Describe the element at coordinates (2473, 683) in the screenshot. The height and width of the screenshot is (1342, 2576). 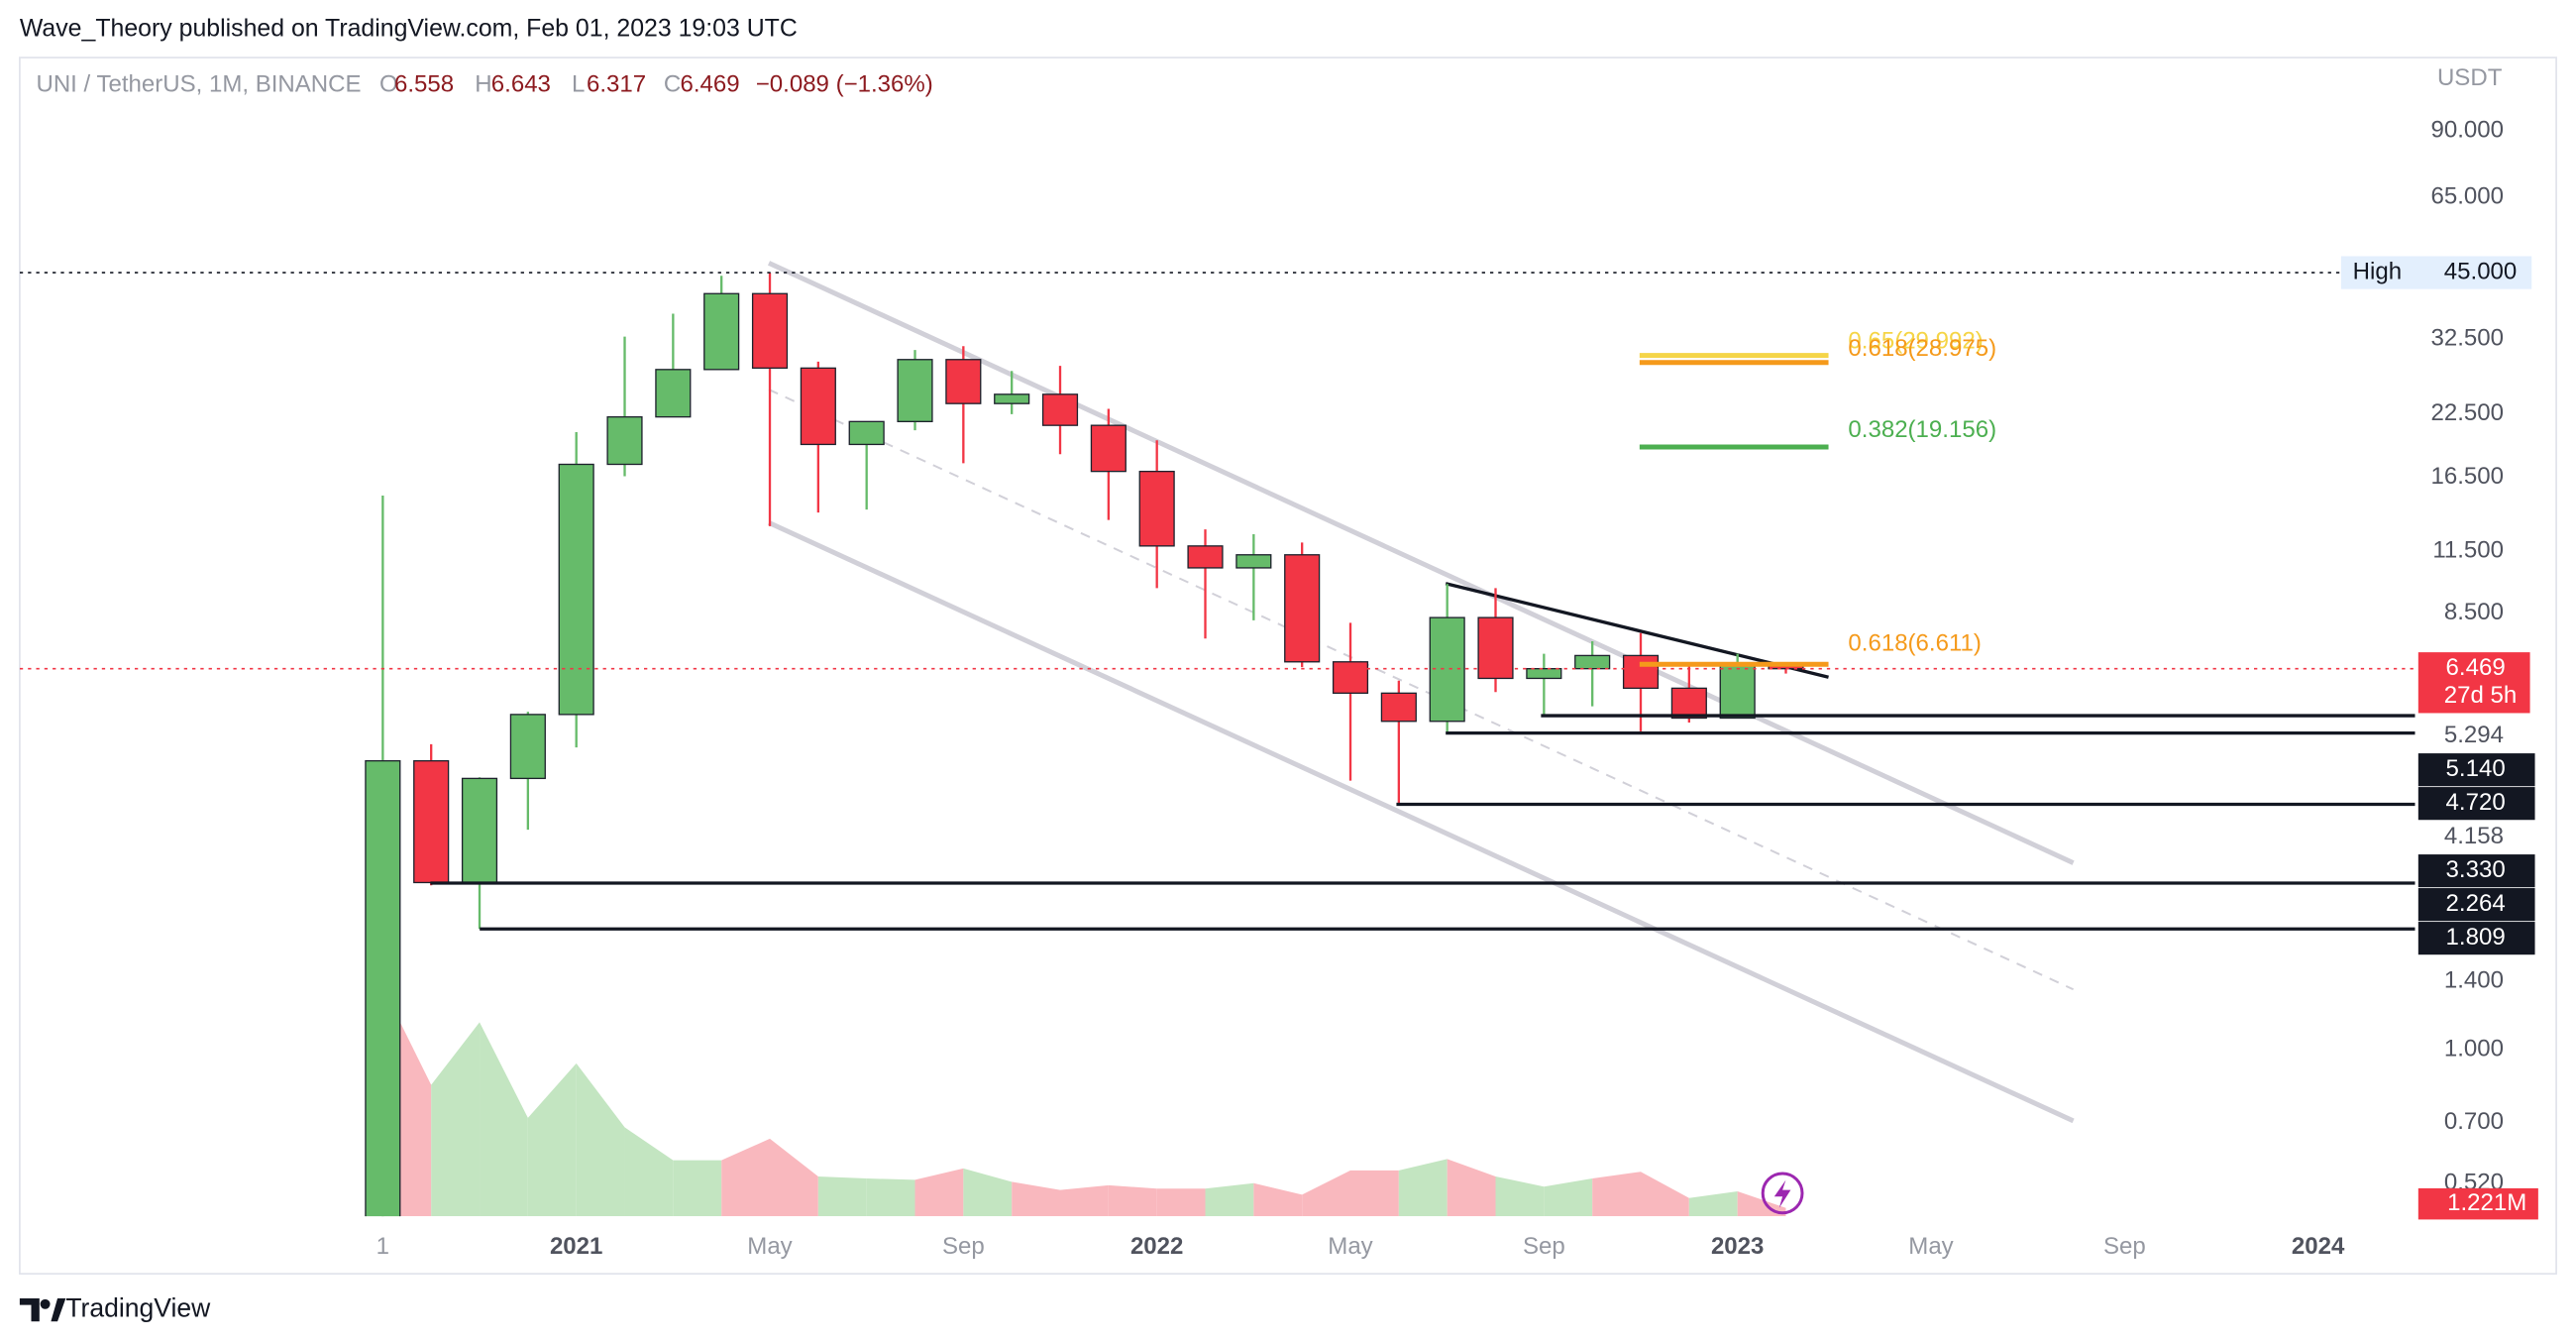
I see `last-price-tag` at that location.